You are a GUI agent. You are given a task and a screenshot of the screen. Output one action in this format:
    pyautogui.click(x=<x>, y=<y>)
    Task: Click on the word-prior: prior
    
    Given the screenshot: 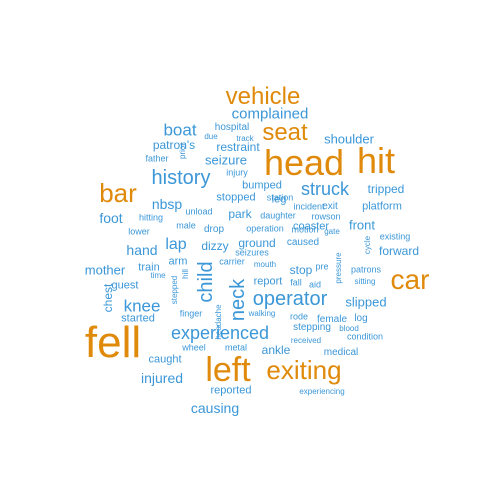 What is the action you would take?
    pyautogui.click(x=182, y=151)
    